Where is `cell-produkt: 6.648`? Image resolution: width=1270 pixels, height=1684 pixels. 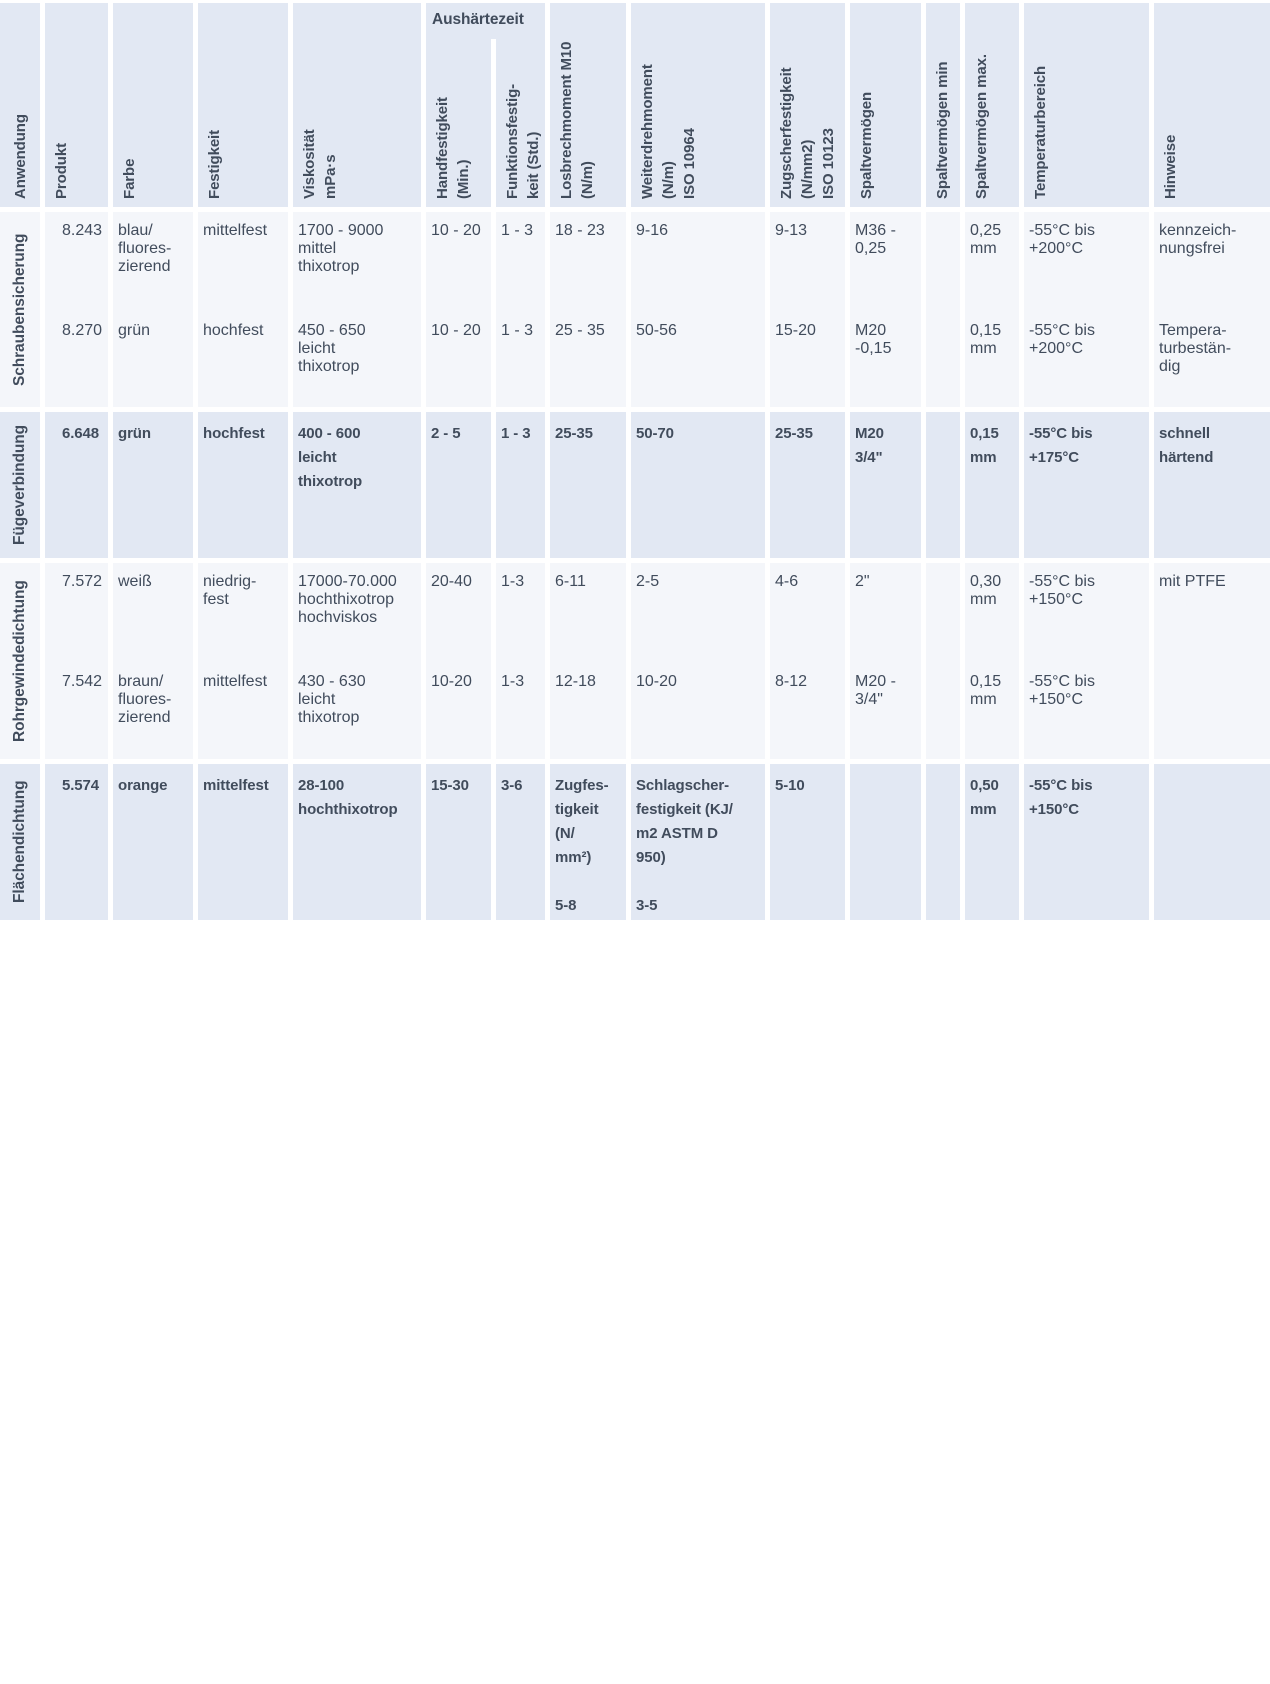 cell-produkt: 6.648 is located at coordinates (76, 485).